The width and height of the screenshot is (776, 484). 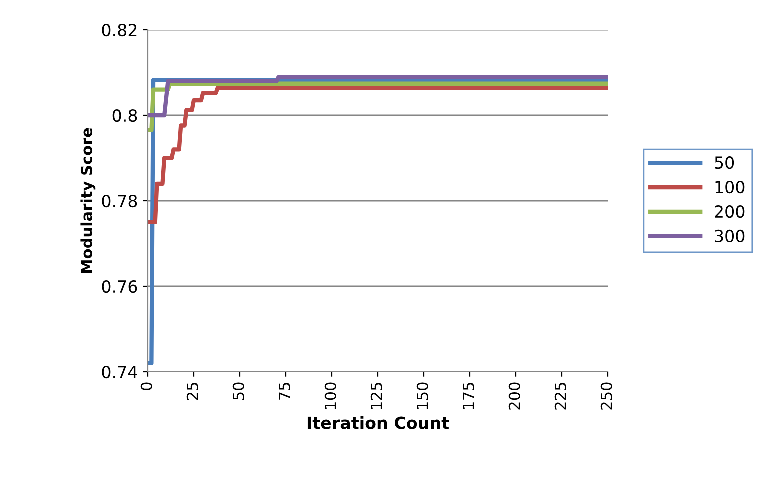 I want to click on y-tick-label: 0.76, so click(x=120, y=287).